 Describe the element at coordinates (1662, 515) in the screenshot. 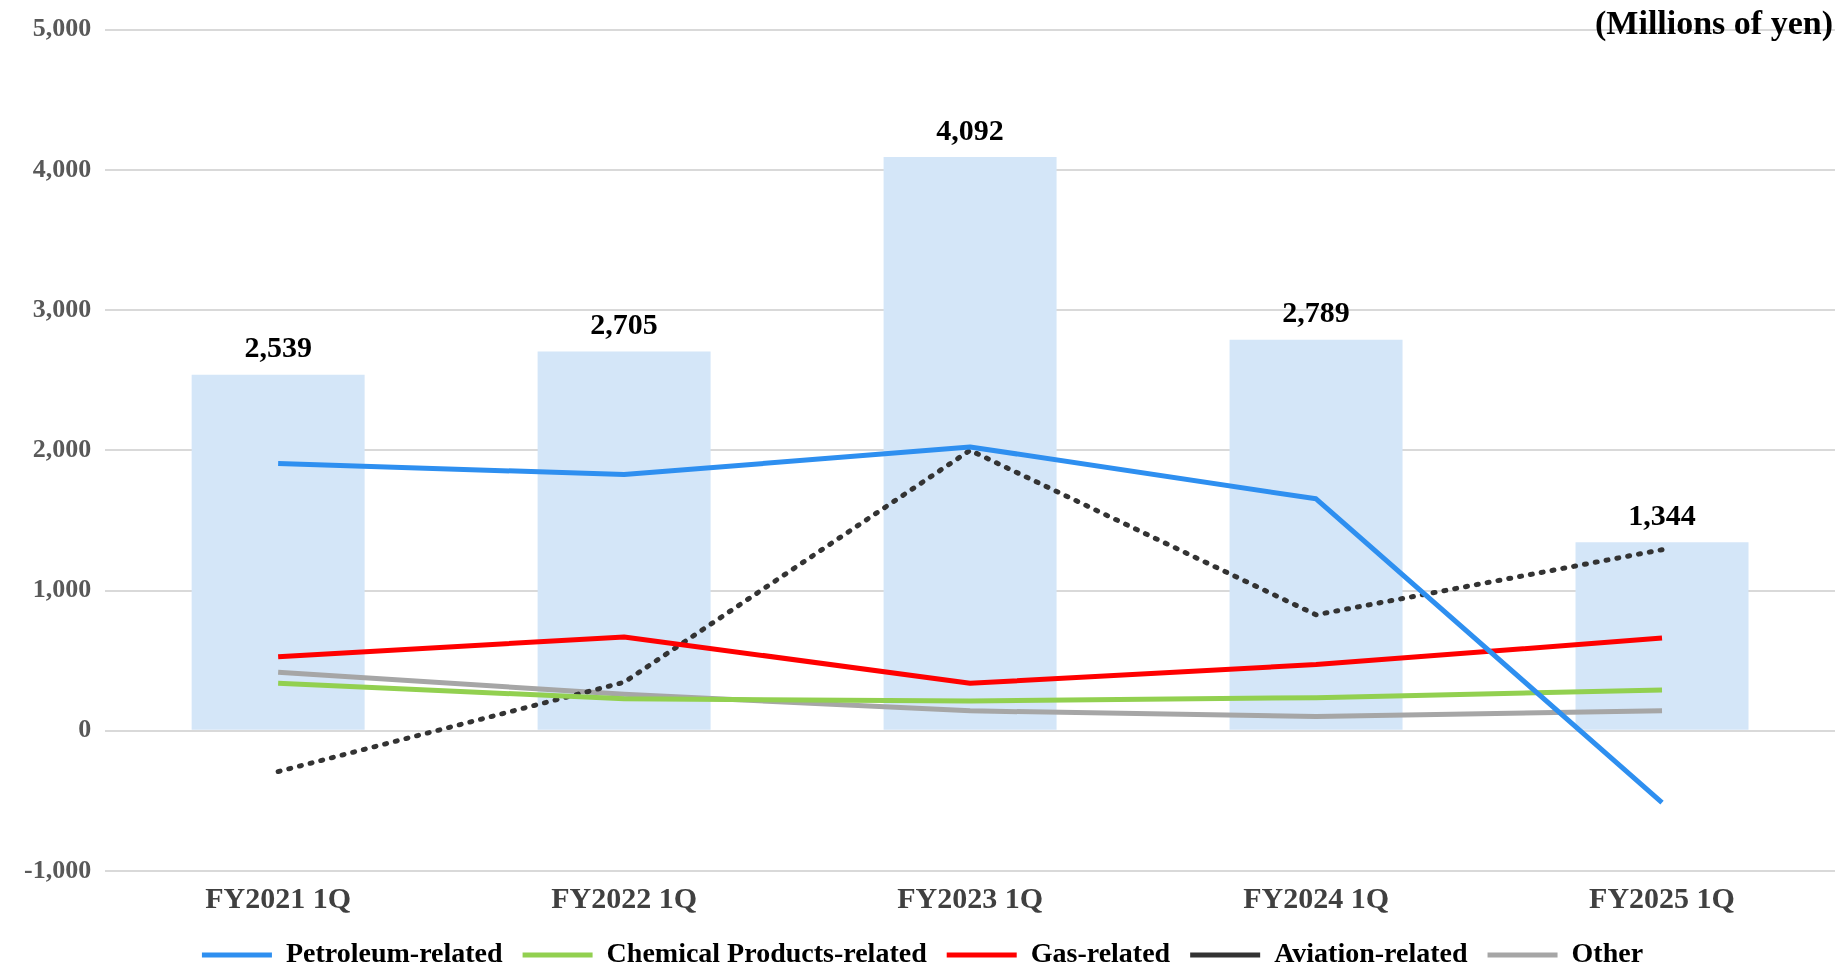

I see `data-label: 1,344` at that location.